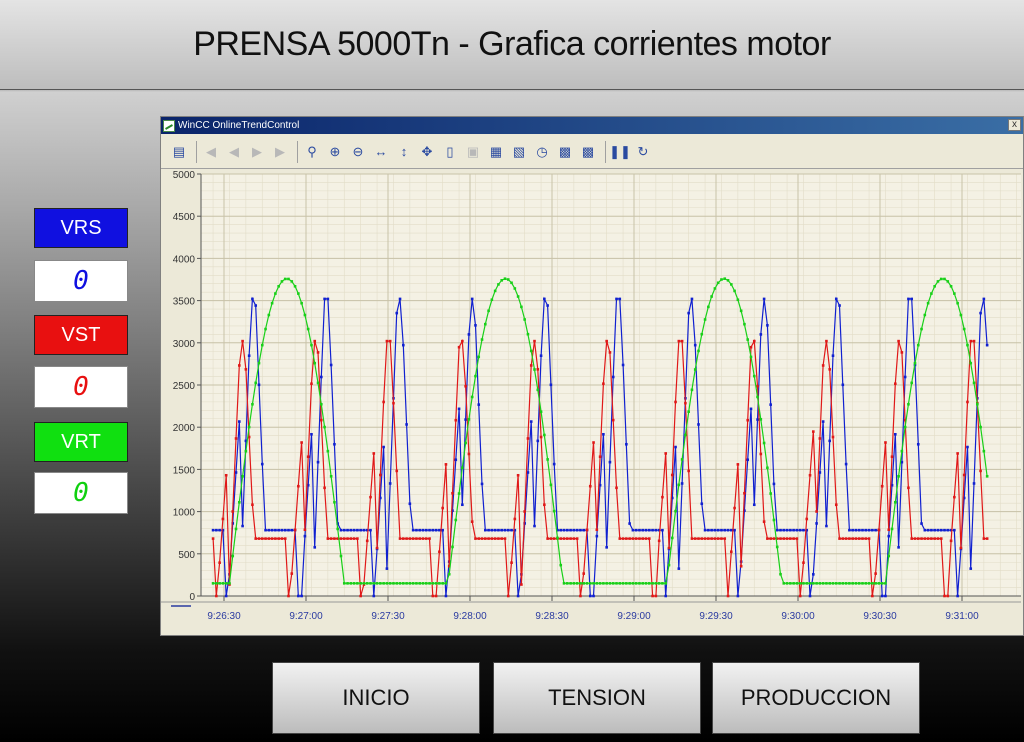  I want to click on y-tick-label: 3000, so click(184, 344).